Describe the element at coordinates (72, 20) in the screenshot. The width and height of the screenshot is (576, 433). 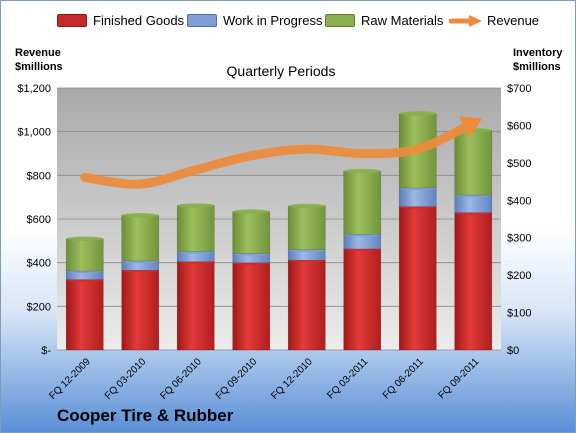
I see `legend-swatch-finished-goods` at that location.